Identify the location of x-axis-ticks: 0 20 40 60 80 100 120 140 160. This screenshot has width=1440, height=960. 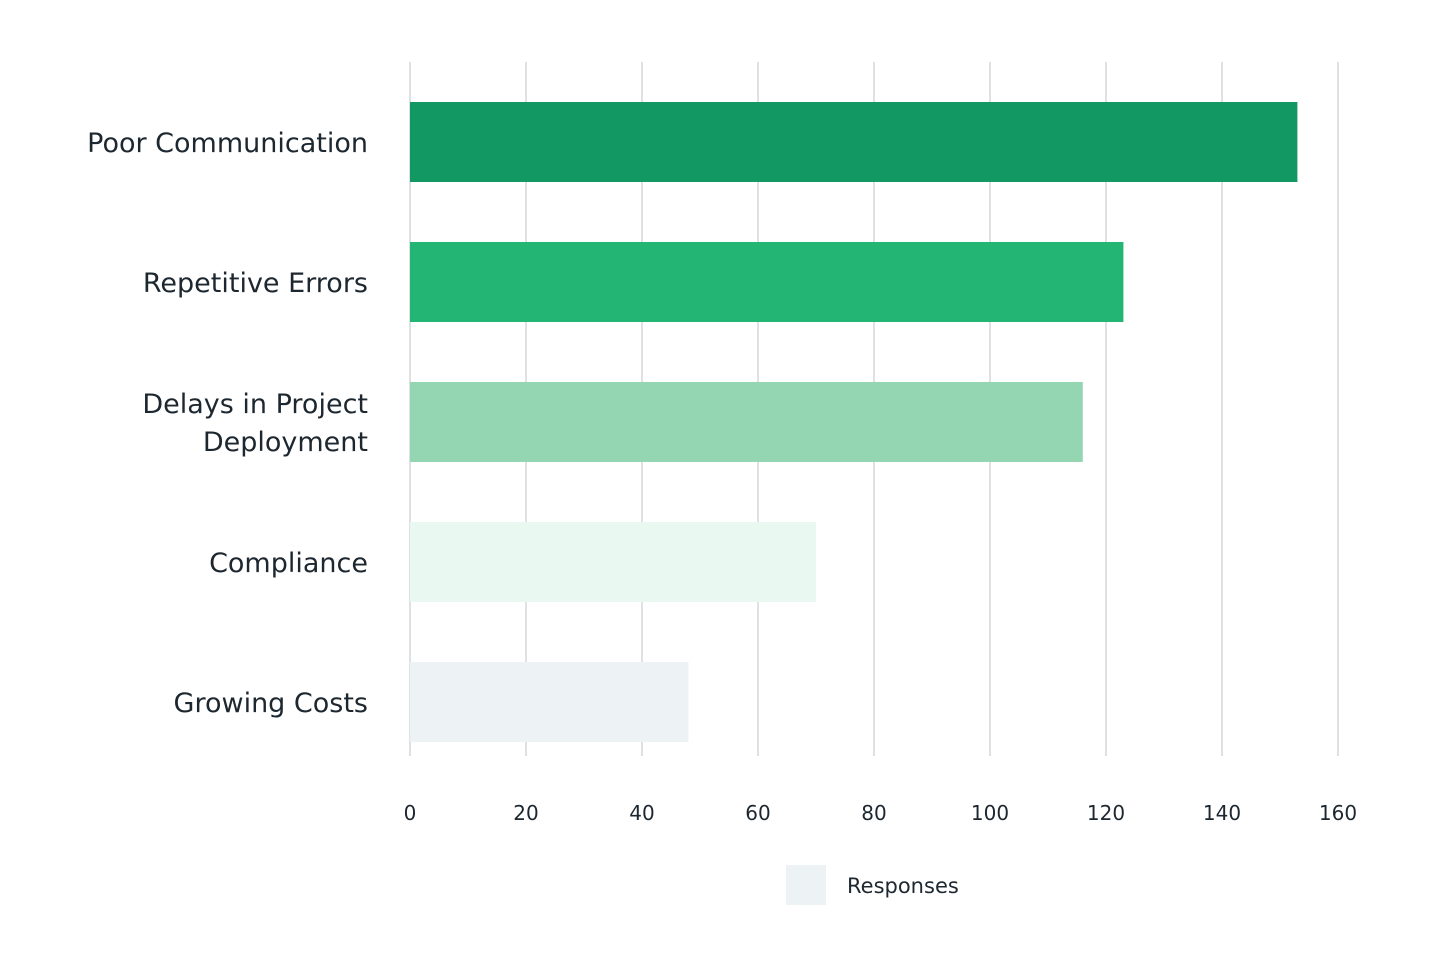
(880, 813).